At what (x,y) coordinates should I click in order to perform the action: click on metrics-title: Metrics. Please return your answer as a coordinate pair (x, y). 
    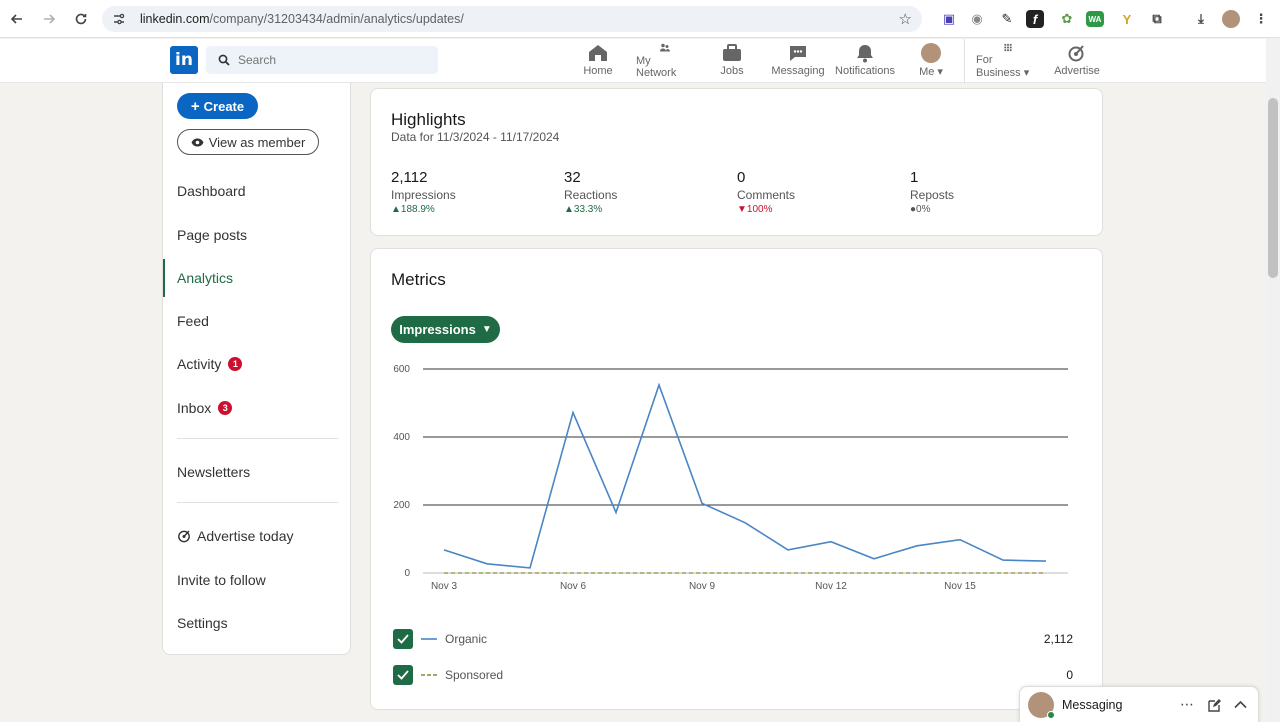
    Looking at the image, I should click on (418, 279).